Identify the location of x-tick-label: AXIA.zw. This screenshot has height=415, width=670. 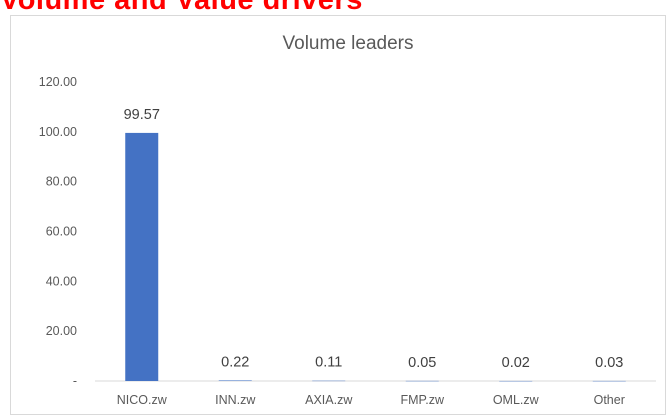
(329, 400).